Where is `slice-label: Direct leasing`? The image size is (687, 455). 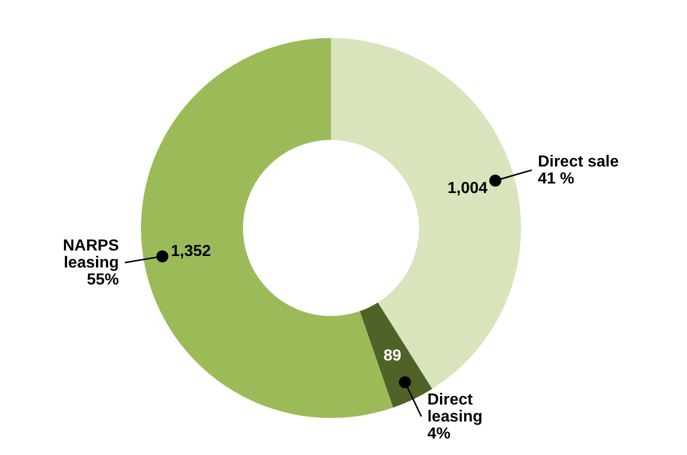
slice-label: Direct leasing is located at coordinates (455, 408).